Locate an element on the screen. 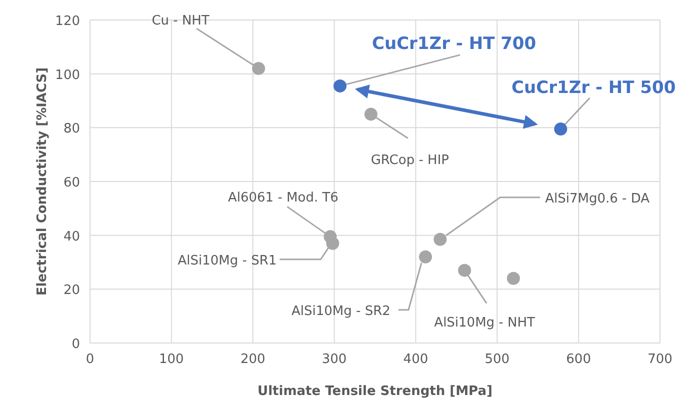 Image resolution: width=684 pixels, height=409 pixels. y-tick-label: 20 is located at coordinates (71, 290).